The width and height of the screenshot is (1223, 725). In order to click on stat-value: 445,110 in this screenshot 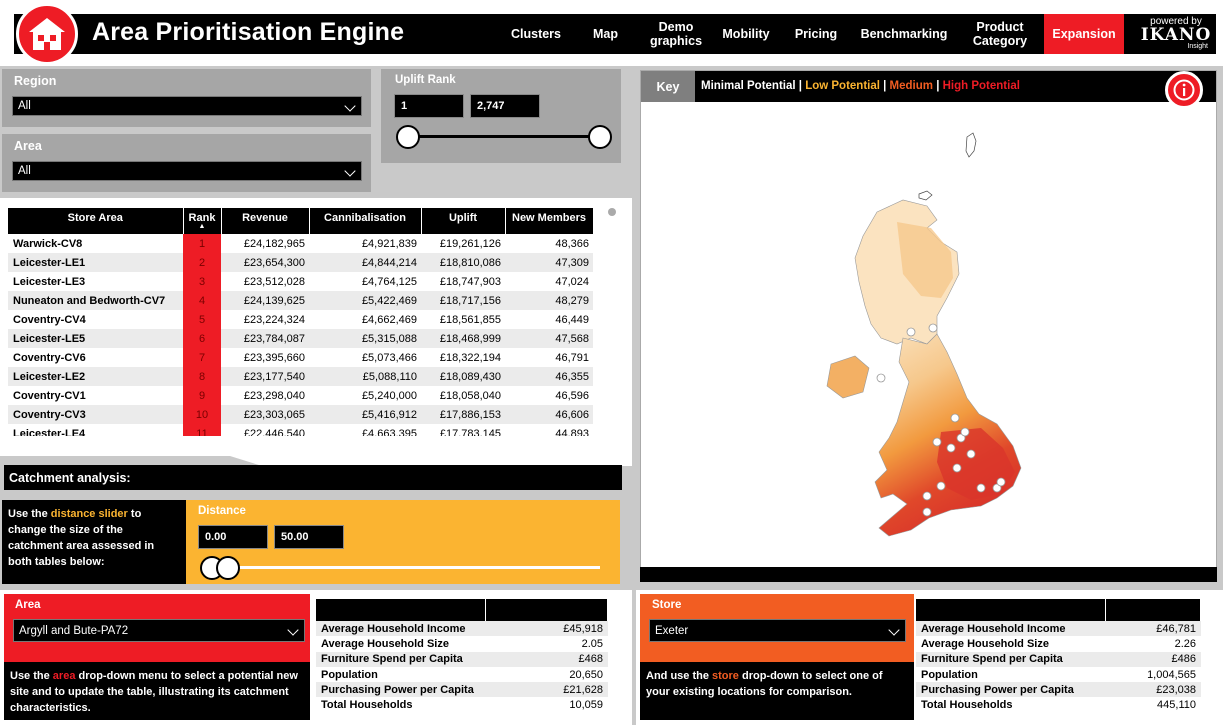, I will do `click(1176, 705)`.